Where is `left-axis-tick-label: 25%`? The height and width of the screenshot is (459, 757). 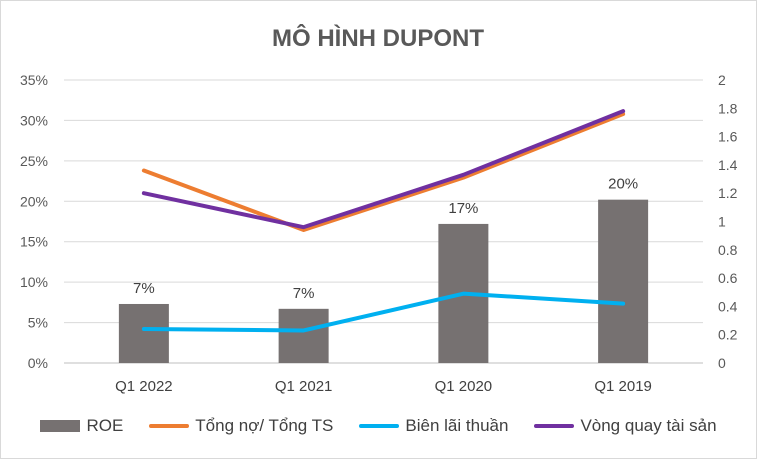
left-axis-tick-label: 25% is located at coordinates (34, 161).